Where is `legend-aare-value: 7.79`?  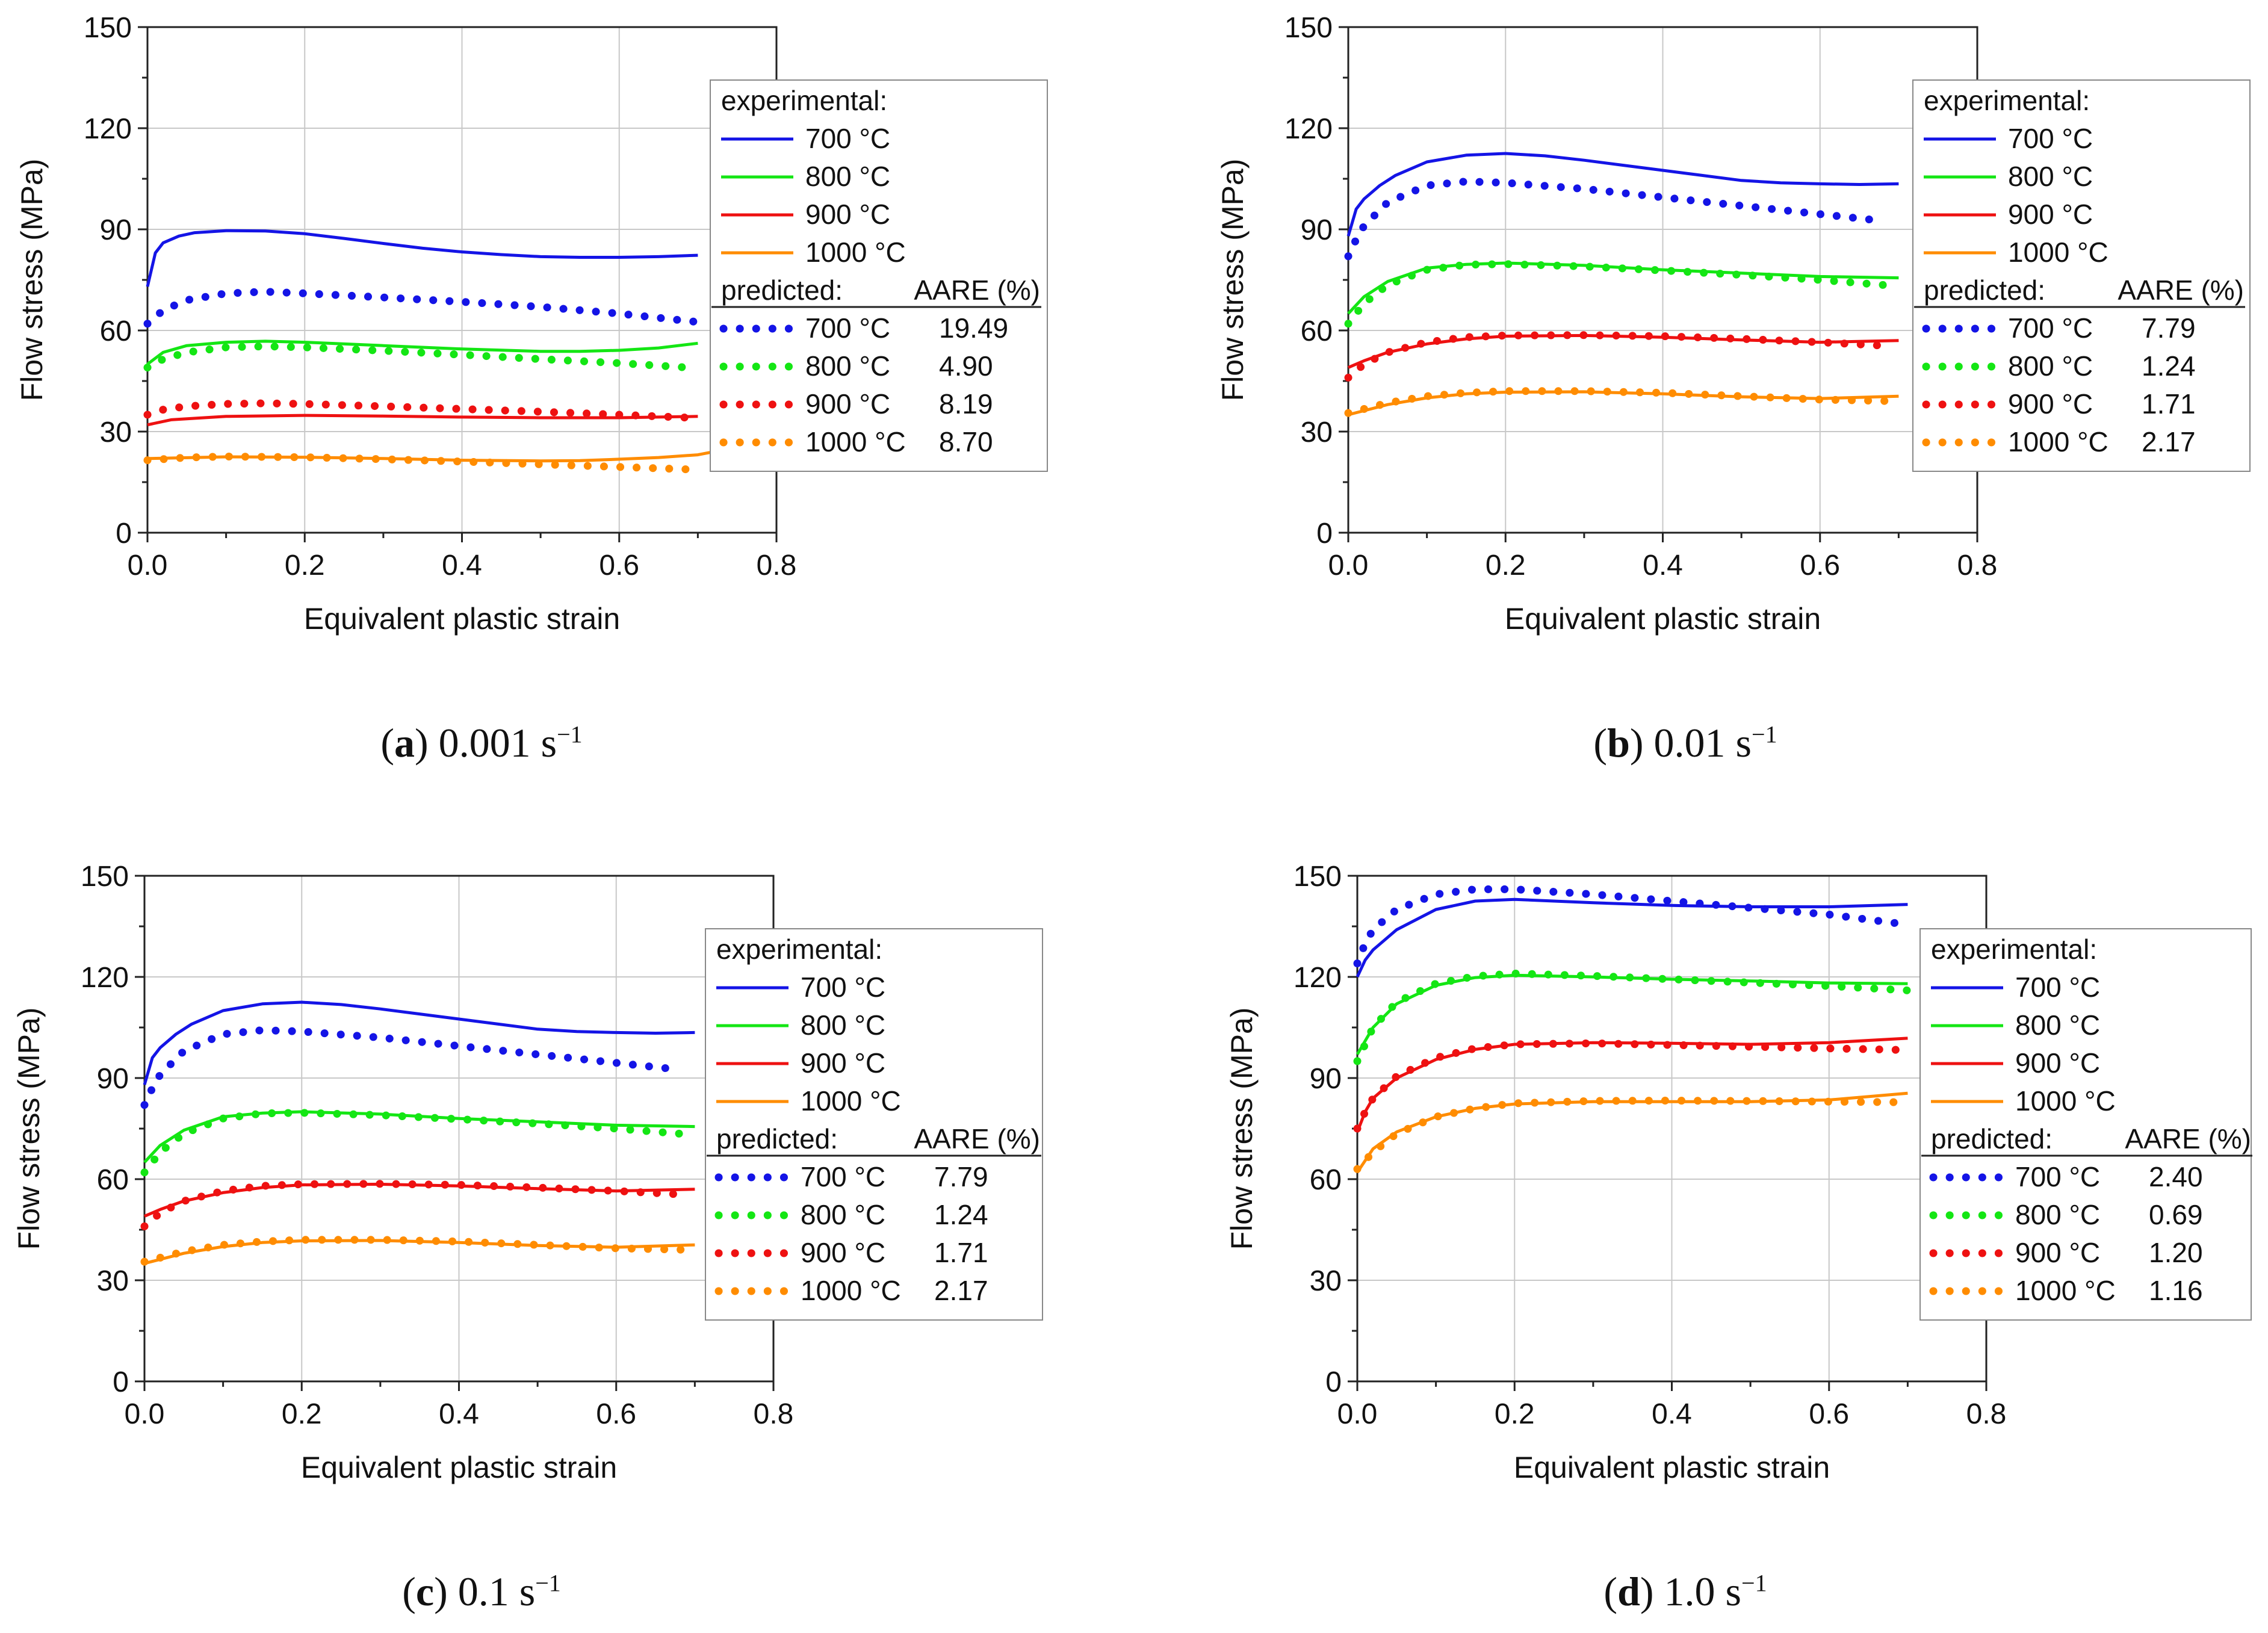
legend-aare-value: 7.79 is located at coordinates (961, 1177).